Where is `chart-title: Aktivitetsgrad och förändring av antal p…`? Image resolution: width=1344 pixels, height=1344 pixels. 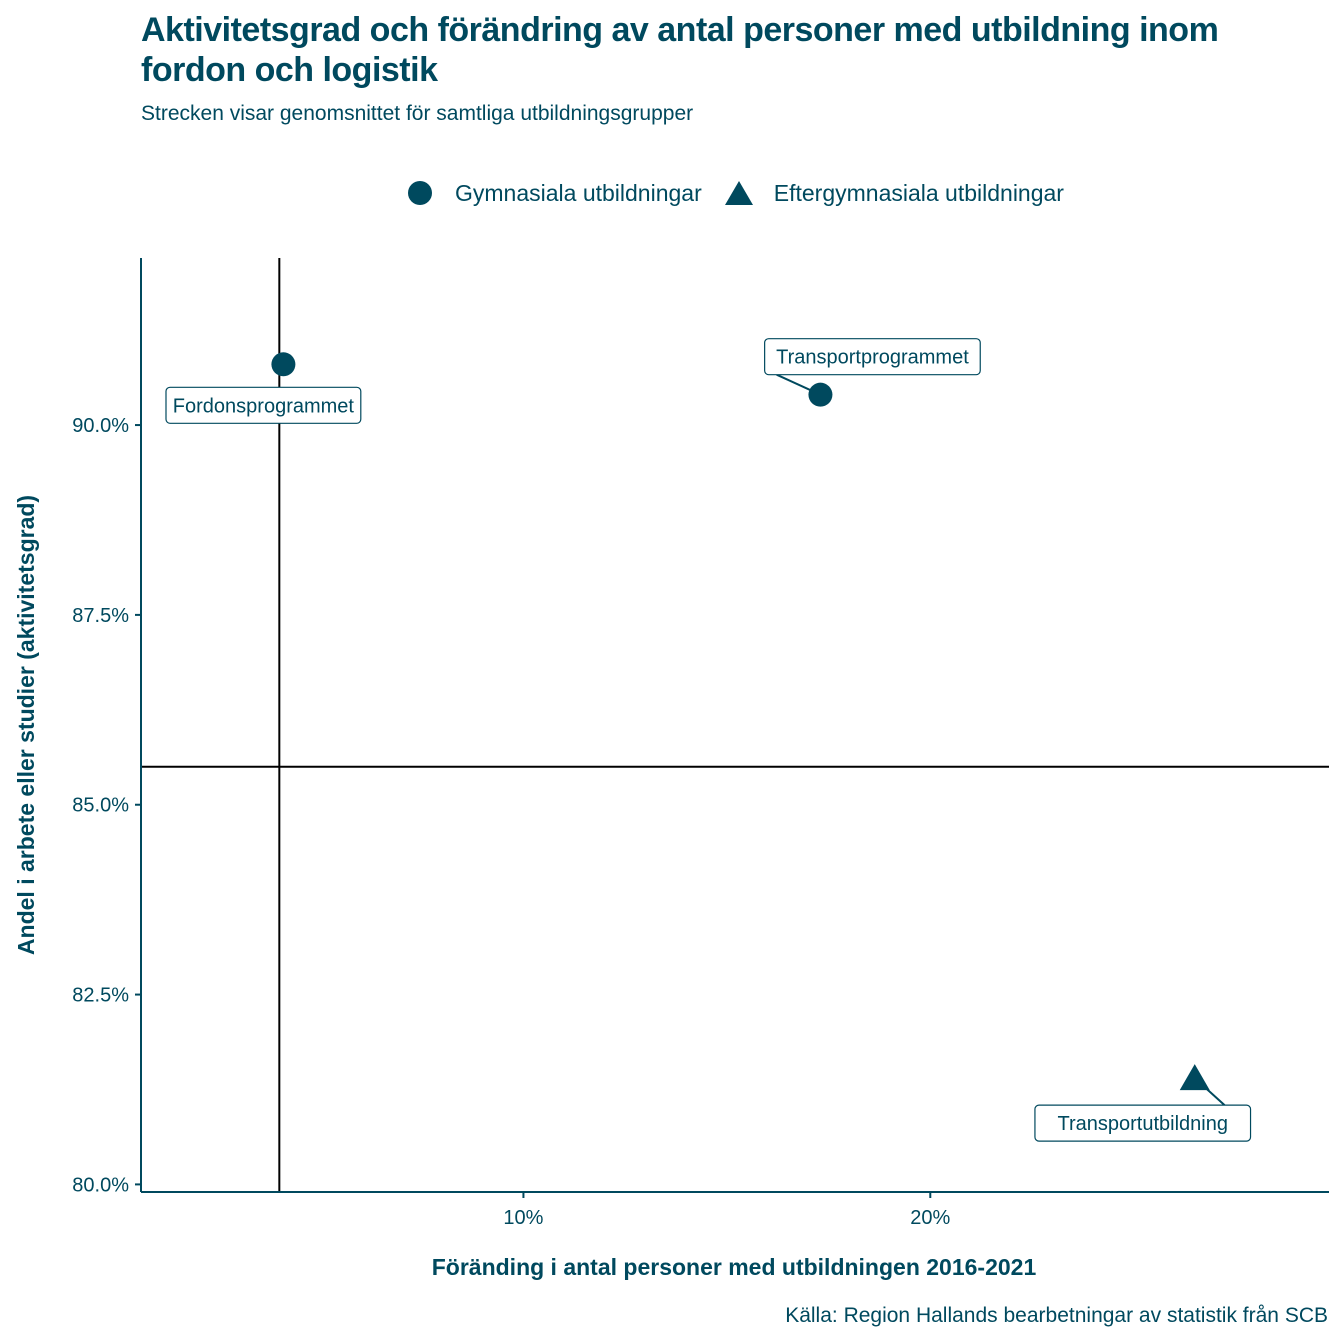 chart-title: Aktivitetsgrad och förändring av antal p… is located at coordinates (680, 50).